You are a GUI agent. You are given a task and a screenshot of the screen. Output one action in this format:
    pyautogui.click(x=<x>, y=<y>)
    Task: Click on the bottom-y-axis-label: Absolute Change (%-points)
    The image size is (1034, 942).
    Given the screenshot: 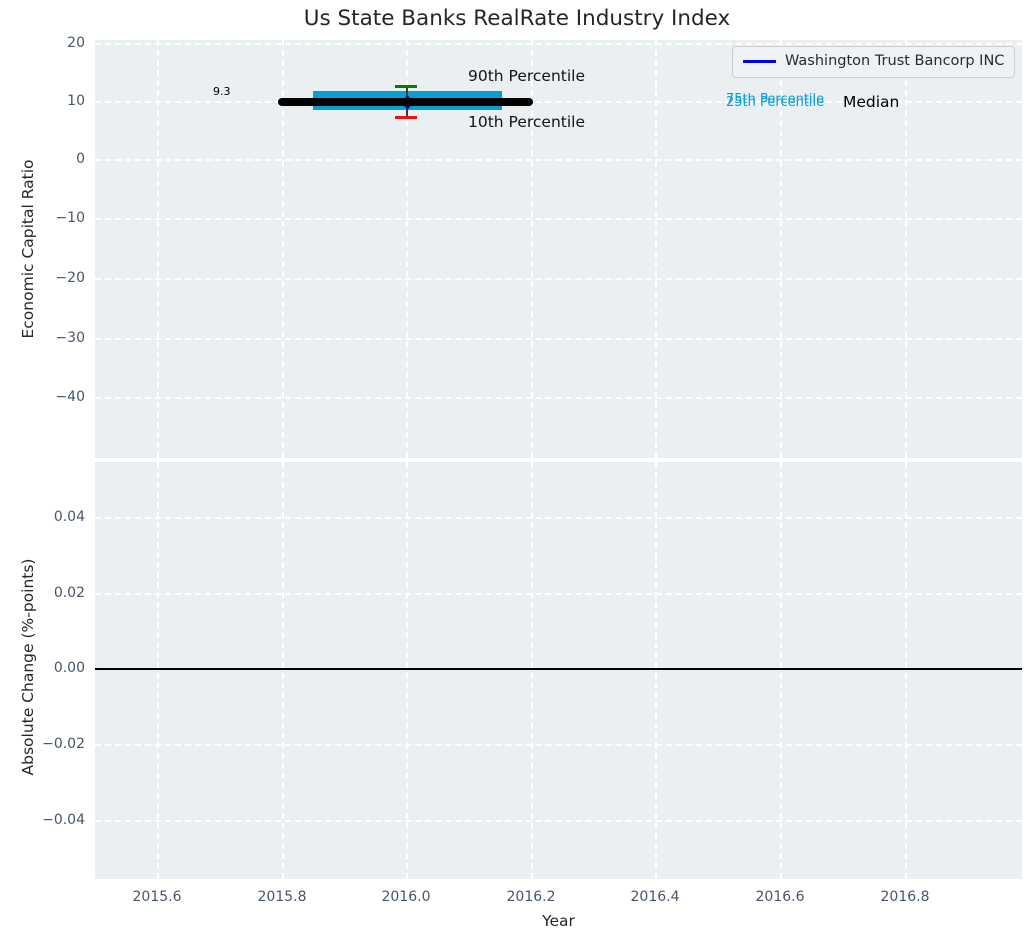 What is the action you would take?
    pyautogui.click(x=28, y=667)
    